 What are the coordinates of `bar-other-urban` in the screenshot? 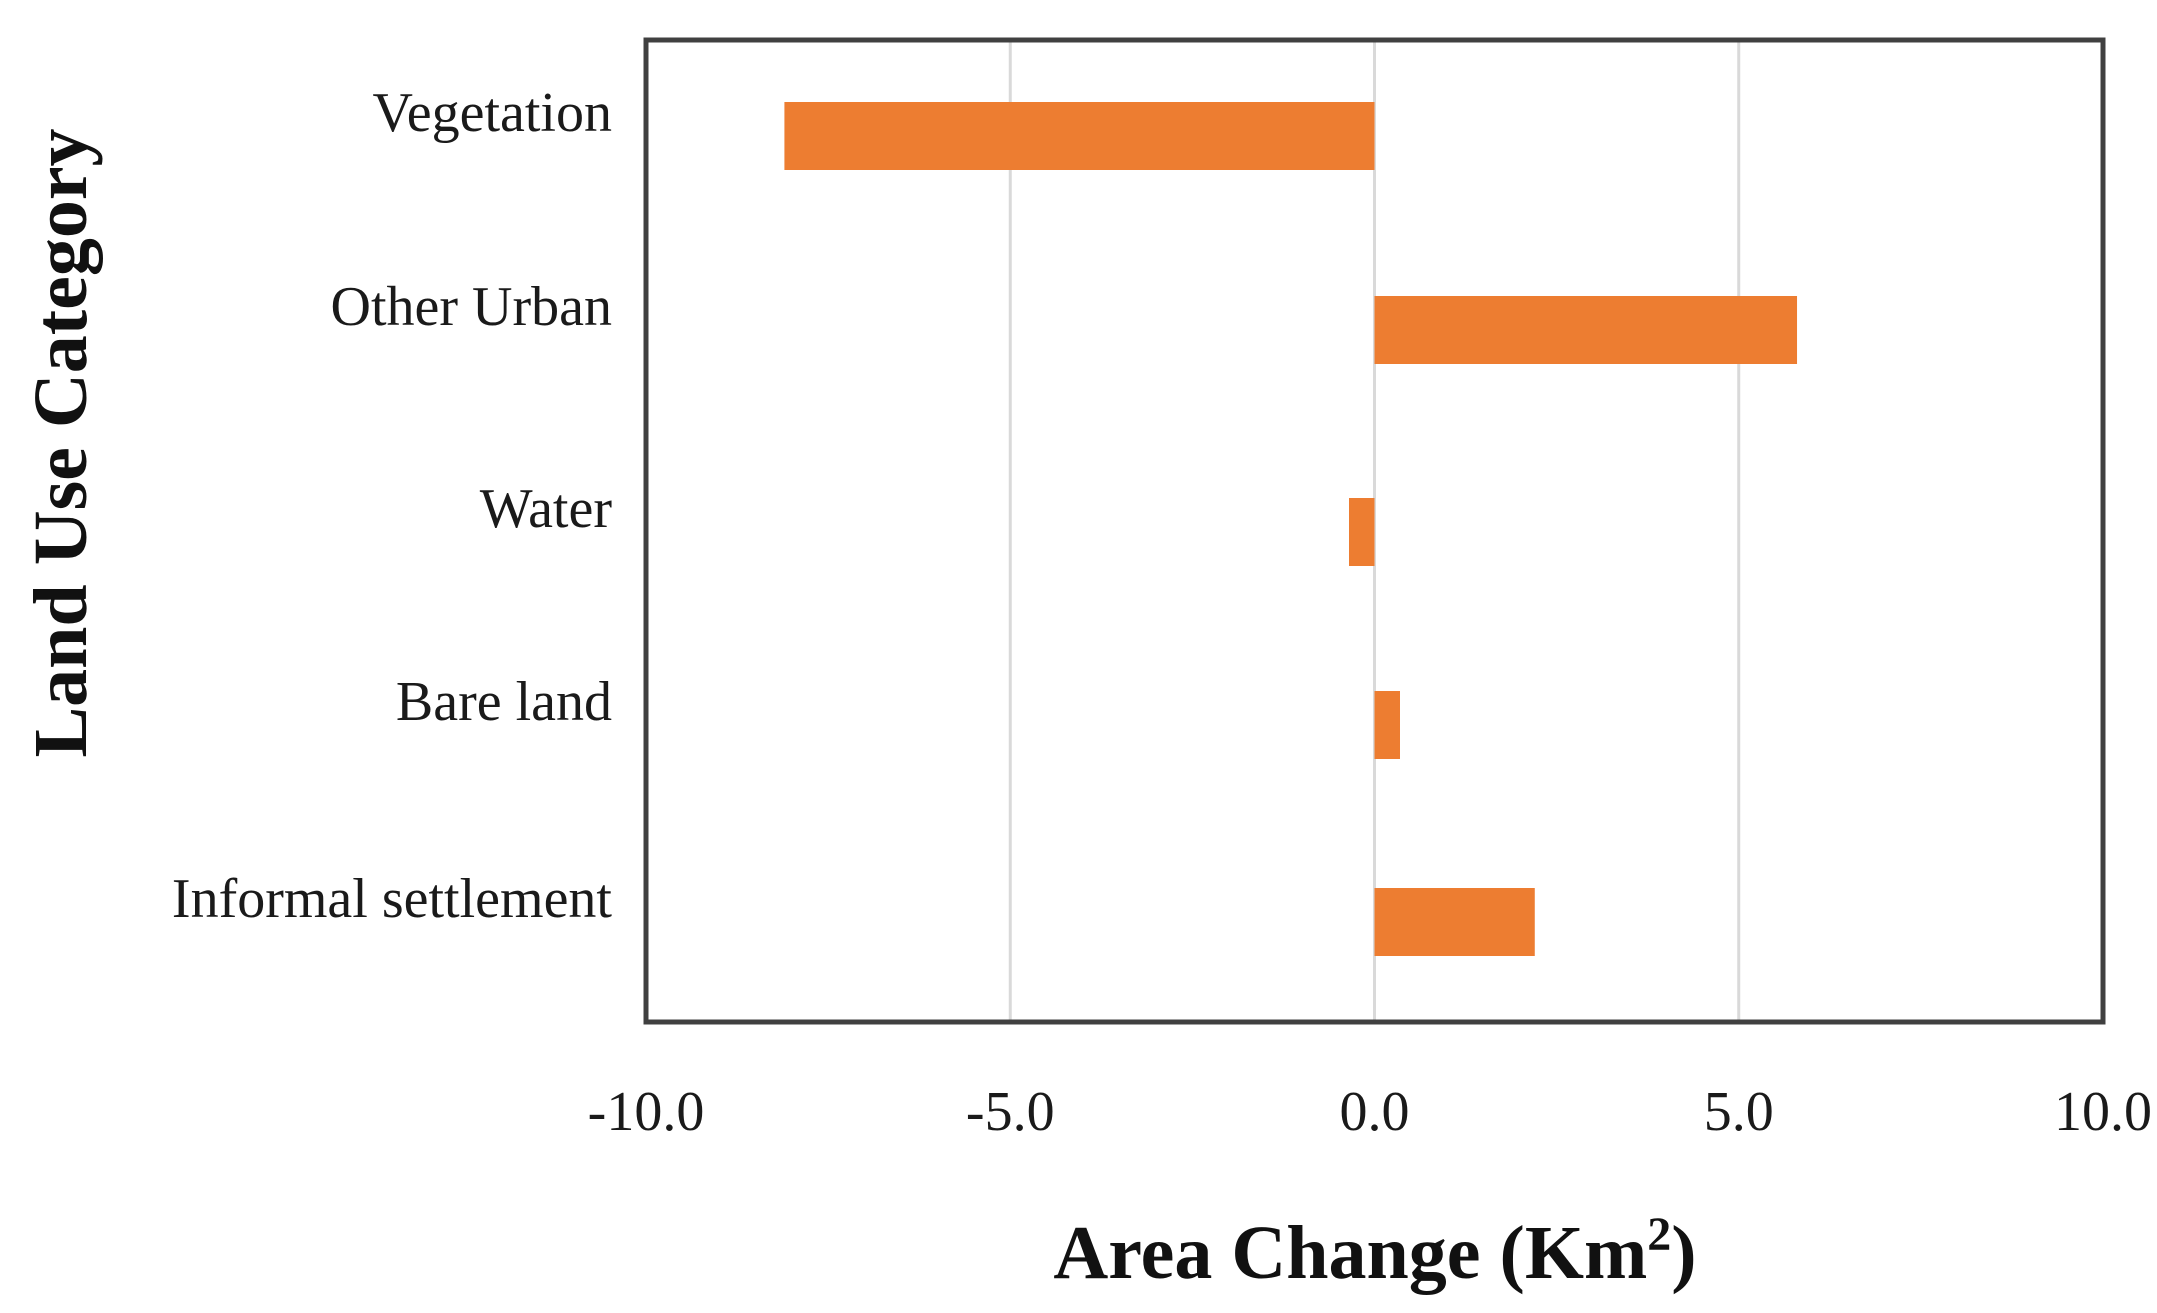 It's located at (1586, 330).